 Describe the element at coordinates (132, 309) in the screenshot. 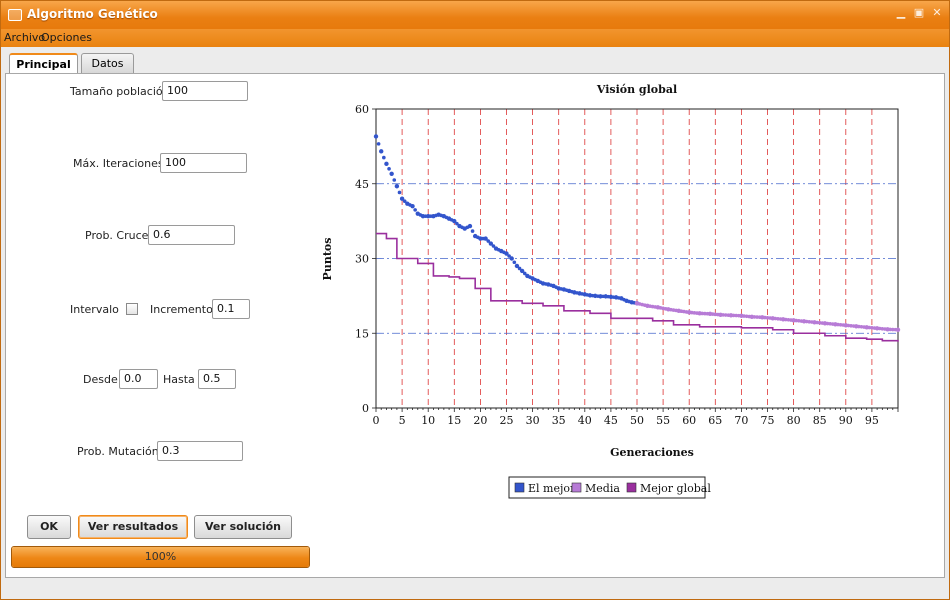

I see `intervalo-checkbox` at that location.